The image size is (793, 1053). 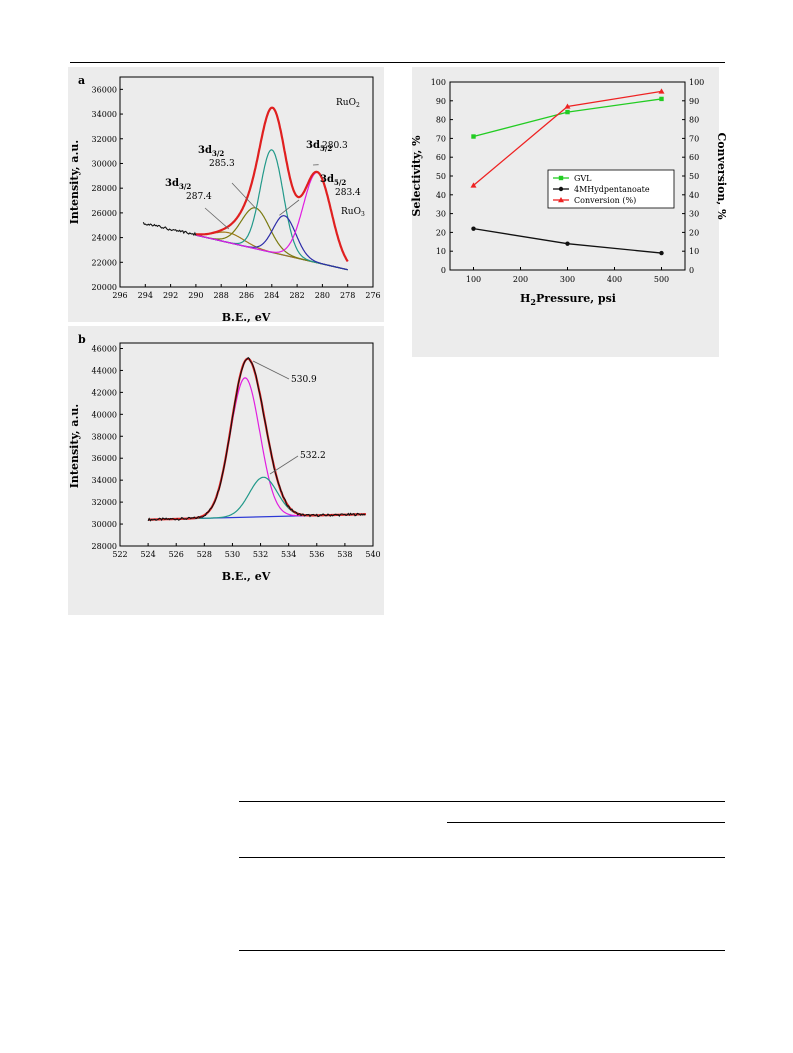 What do you see at coordinates (721, 176) in the screenshot?
I see `chart-c-ylabel-right: Conversion, %` at bounding box center [721, 176].